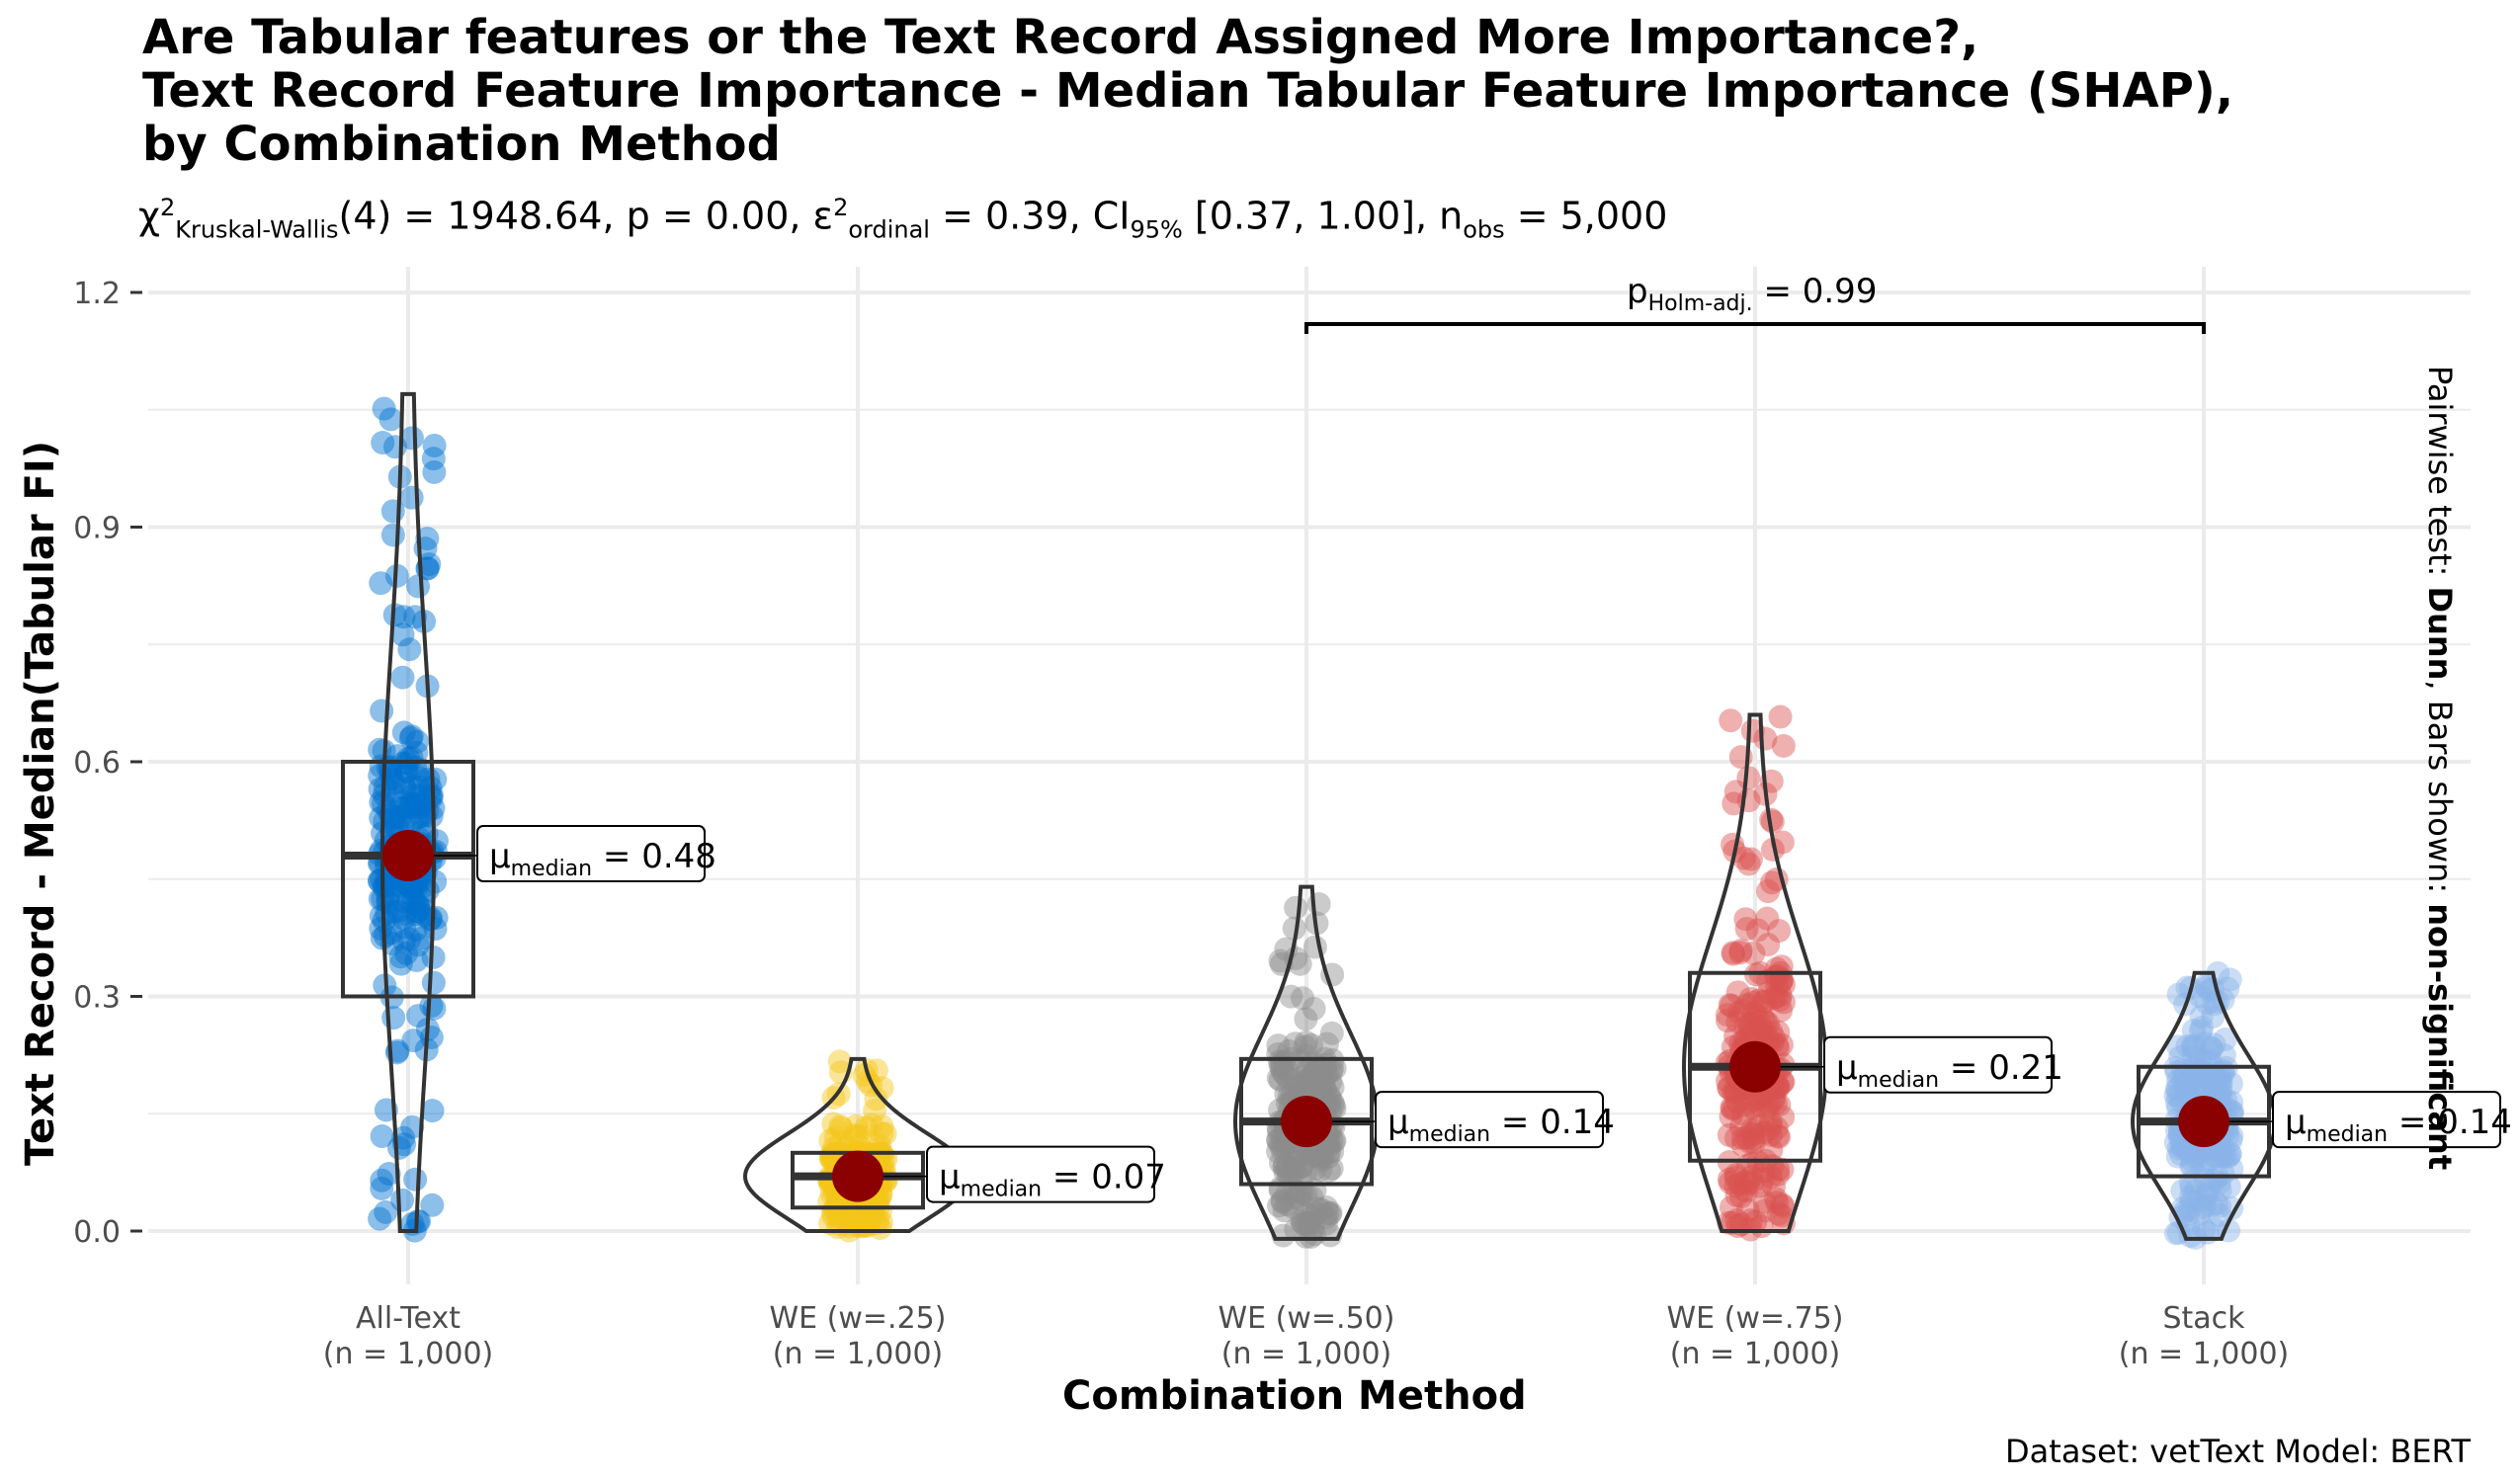 This screenshot has width=2520, height=1482. What do you see at coordinates (1501, 1125) in the screenshot?
I see `median-label: μmedian = 0.14` at bounding box center [1501, 1125].